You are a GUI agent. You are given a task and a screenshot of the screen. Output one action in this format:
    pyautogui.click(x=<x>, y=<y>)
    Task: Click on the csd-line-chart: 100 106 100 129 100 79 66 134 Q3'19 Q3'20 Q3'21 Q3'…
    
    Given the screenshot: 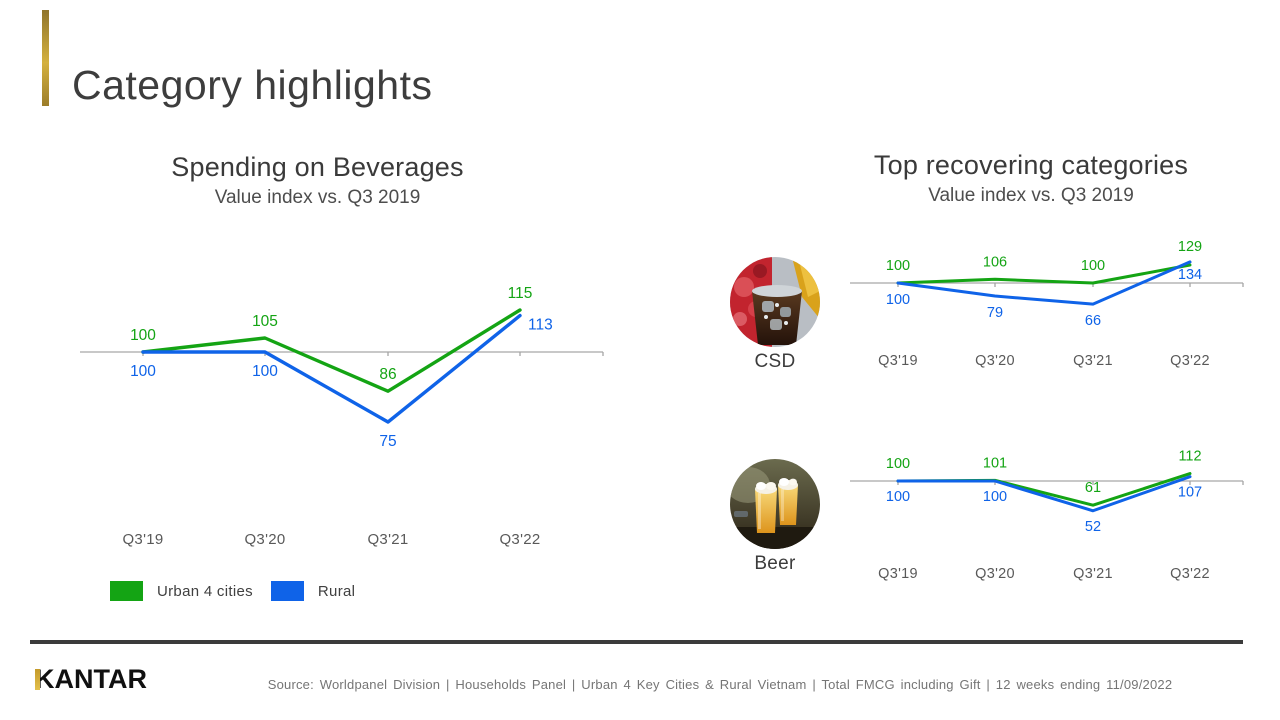 What is the action you would take?
    pyautogui.click(x=1047, y=304)
    